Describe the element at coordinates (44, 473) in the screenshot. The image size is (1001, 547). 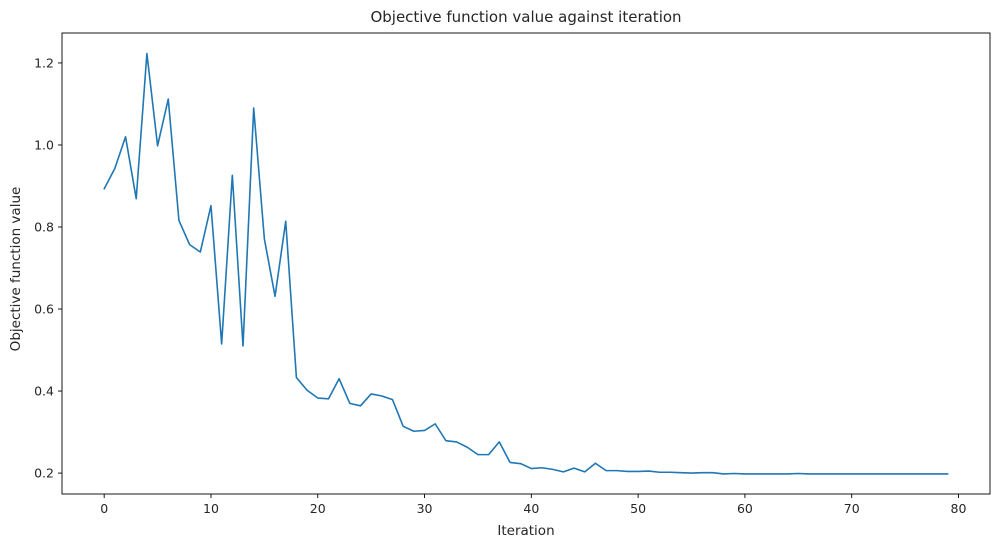
I see `y-tick-label: 0.2` at that location.